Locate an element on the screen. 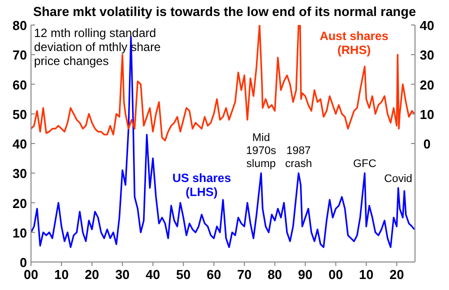 The width and height of the screenshot is (449, 290). x-tick-label: 30 is located at coordinates (122, 274).